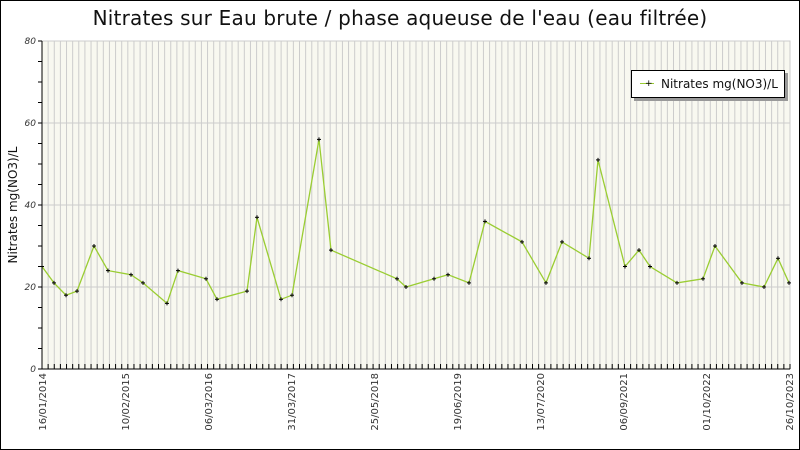 The image size is (800, 450). Describe the element at coordinates (31, 206) in the screenshot. I see `svg-text: 40` at that location.